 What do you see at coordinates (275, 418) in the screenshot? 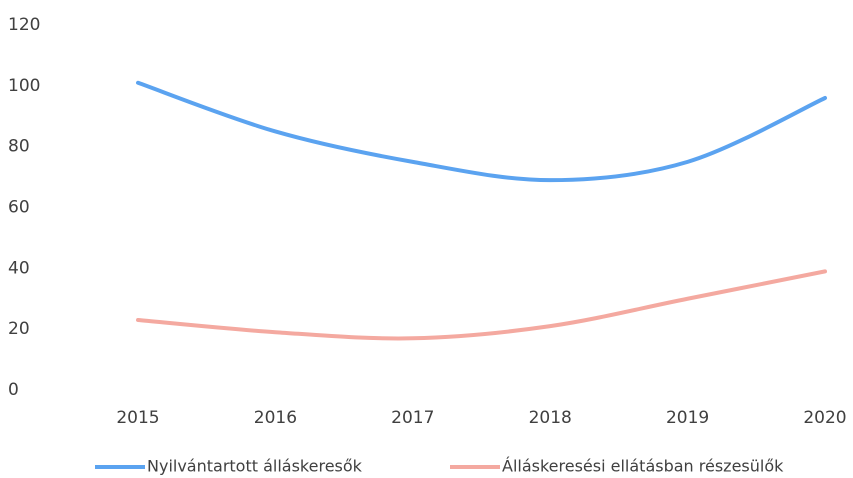
I see `x-tick-label: 2016` at bounding box center [275, 418].